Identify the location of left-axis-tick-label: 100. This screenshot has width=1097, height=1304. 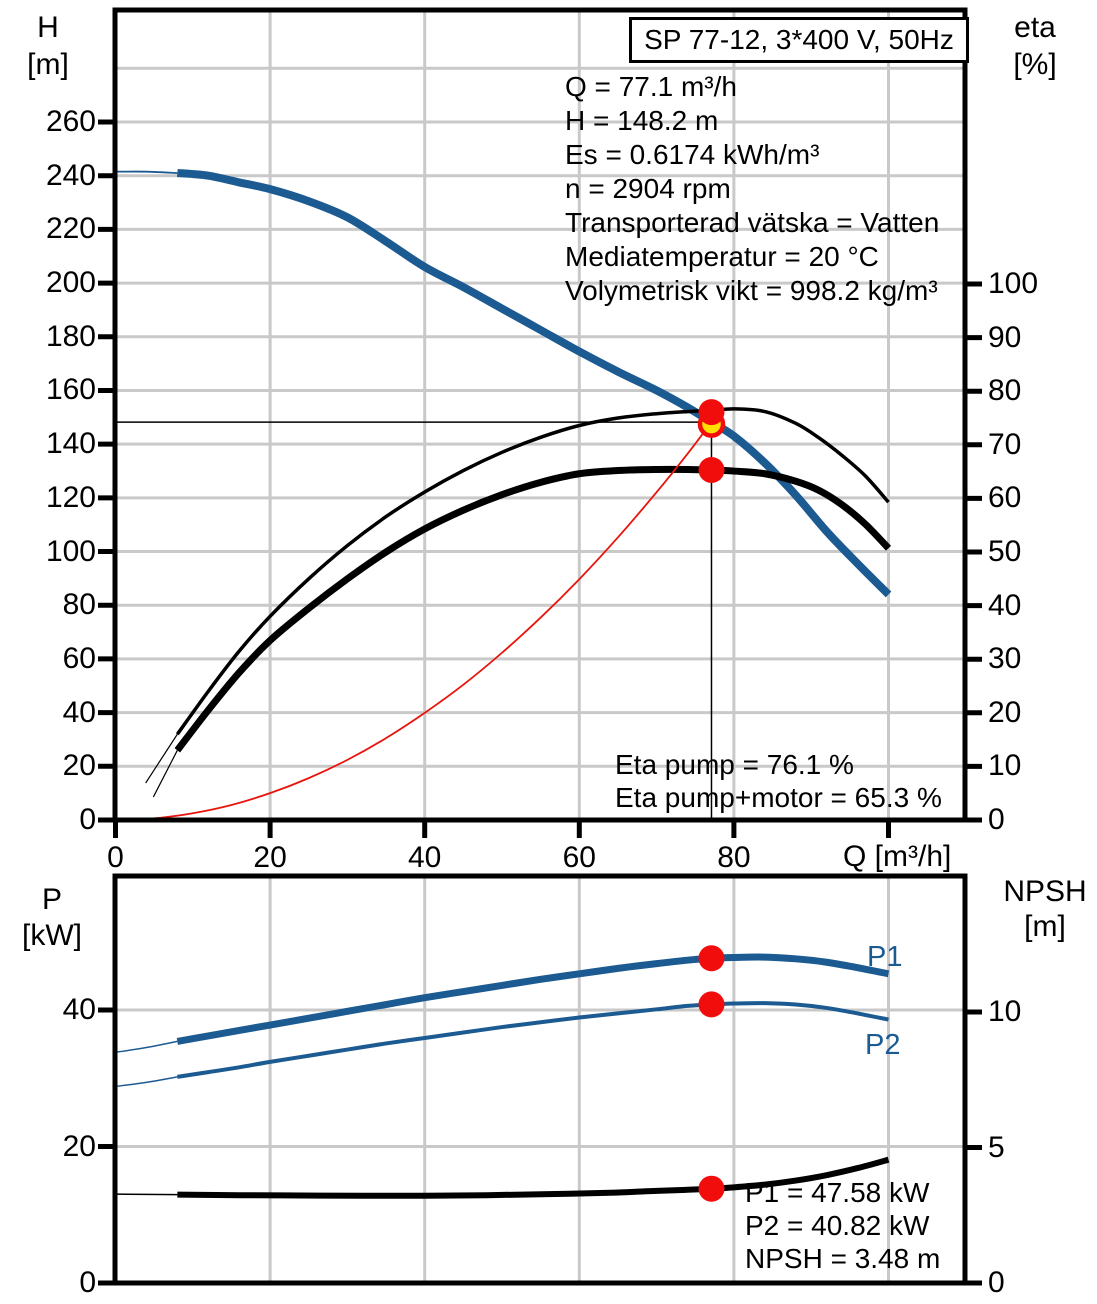
(70, 551).